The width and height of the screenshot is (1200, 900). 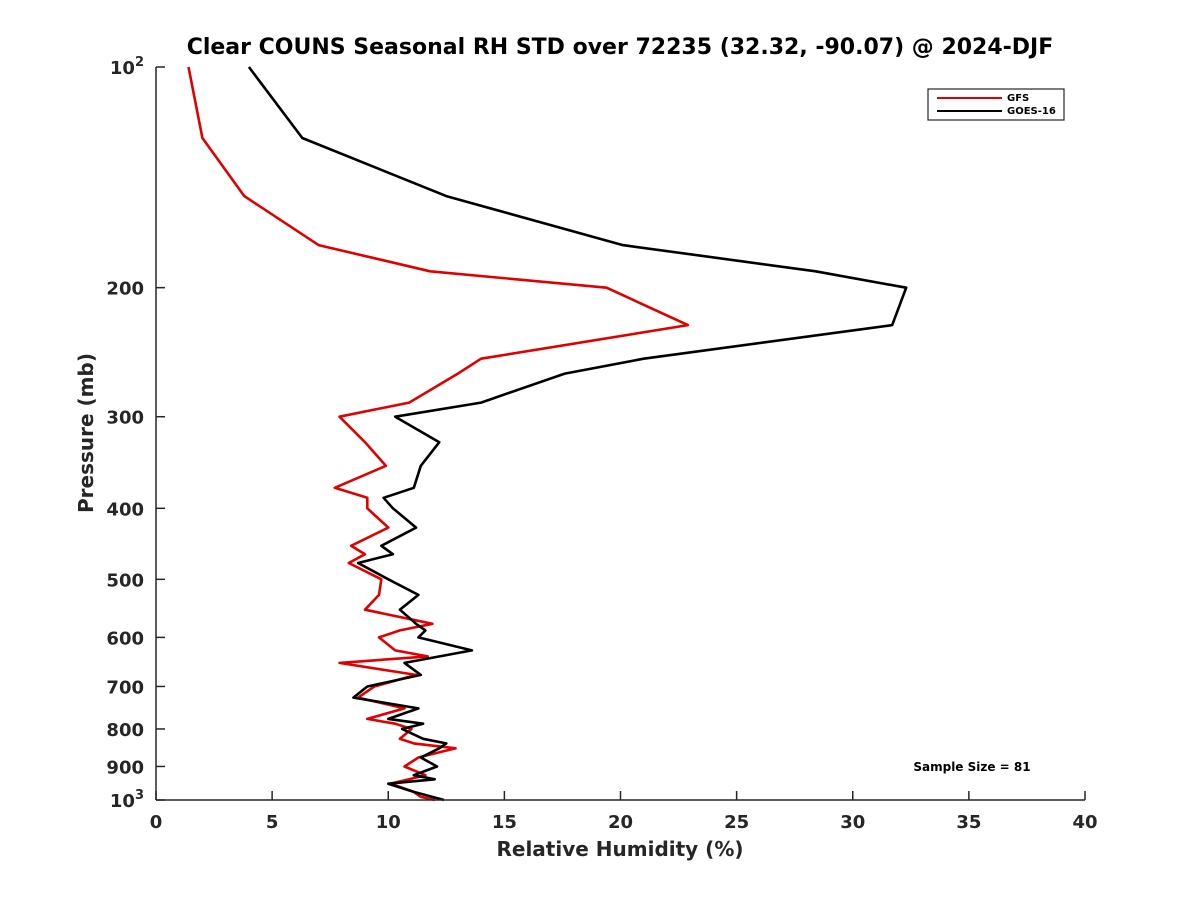 I want to click on y-ticks: 10² 200 300 400 500 600 700 800 900 10³, so click(x=135, y=433).